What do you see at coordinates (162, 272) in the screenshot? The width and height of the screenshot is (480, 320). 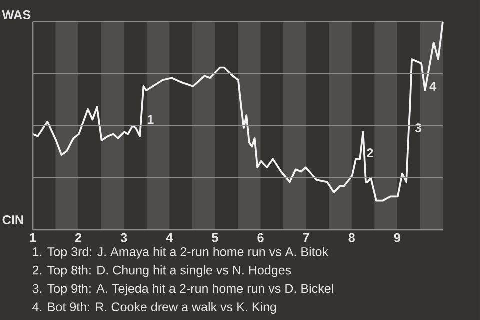 I see `text: 2. Top 8th: D. Chung hit a single vs N. Hodges` at bounding box center [162, 272].